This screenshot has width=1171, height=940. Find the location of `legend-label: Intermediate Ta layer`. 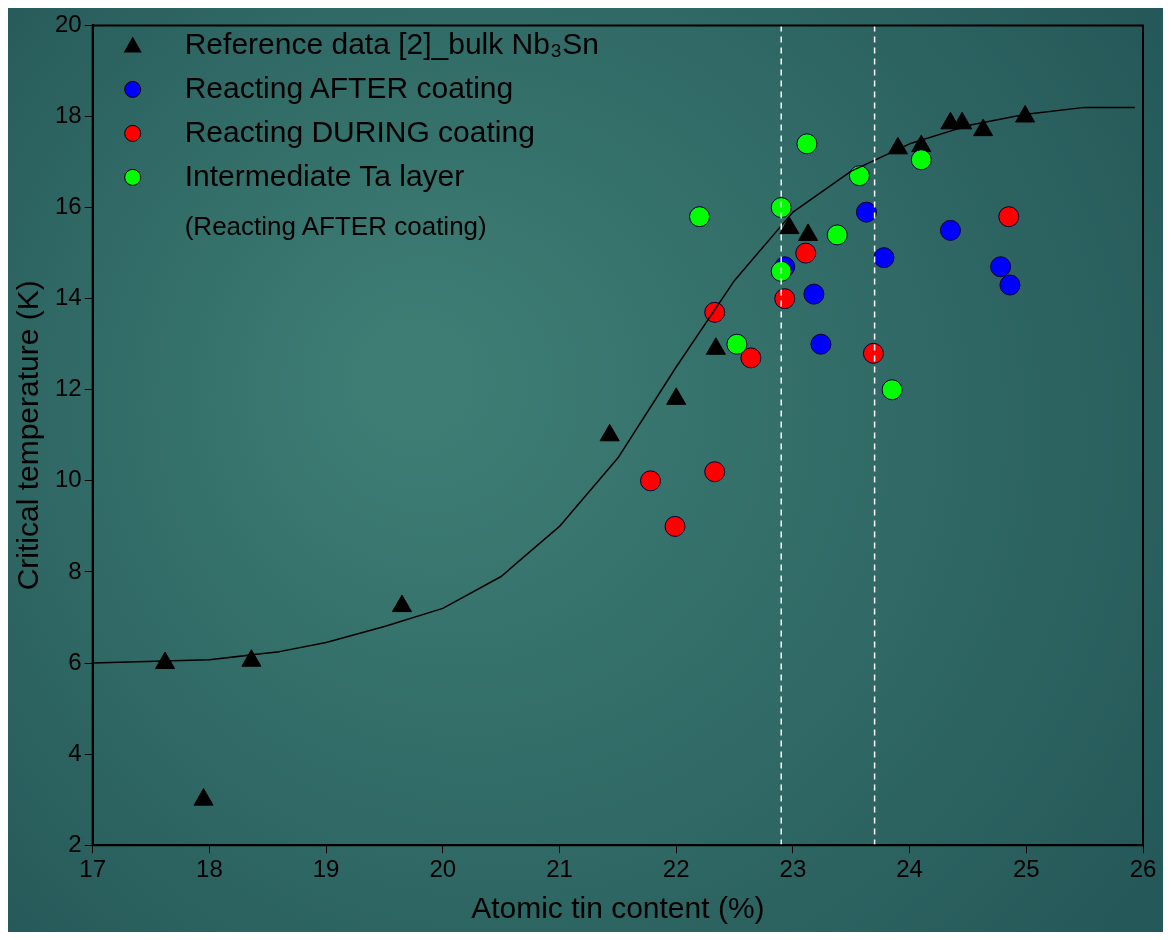

legend-label: Intermediate Ta layer is located at coordinates (324, 175).